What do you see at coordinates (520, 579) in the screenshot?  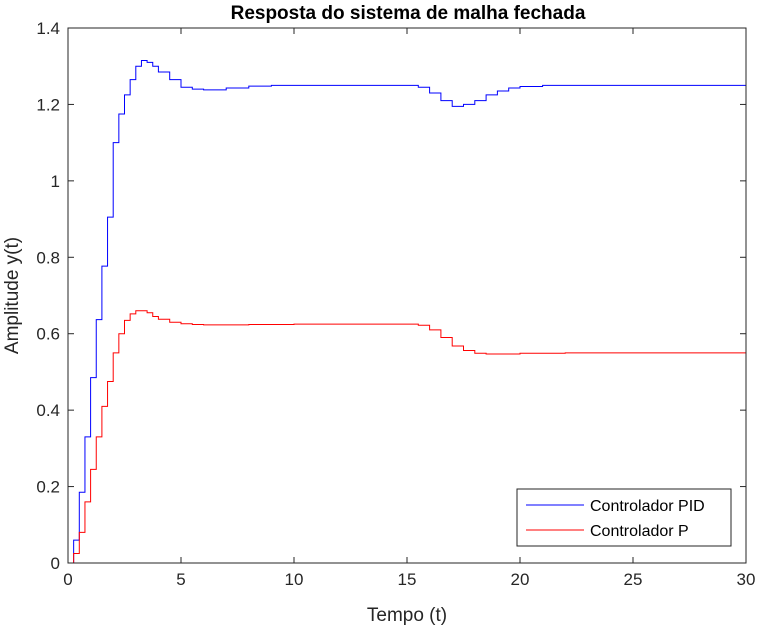 I see `x-tick-label: 20` at bounding box center [520, 579].